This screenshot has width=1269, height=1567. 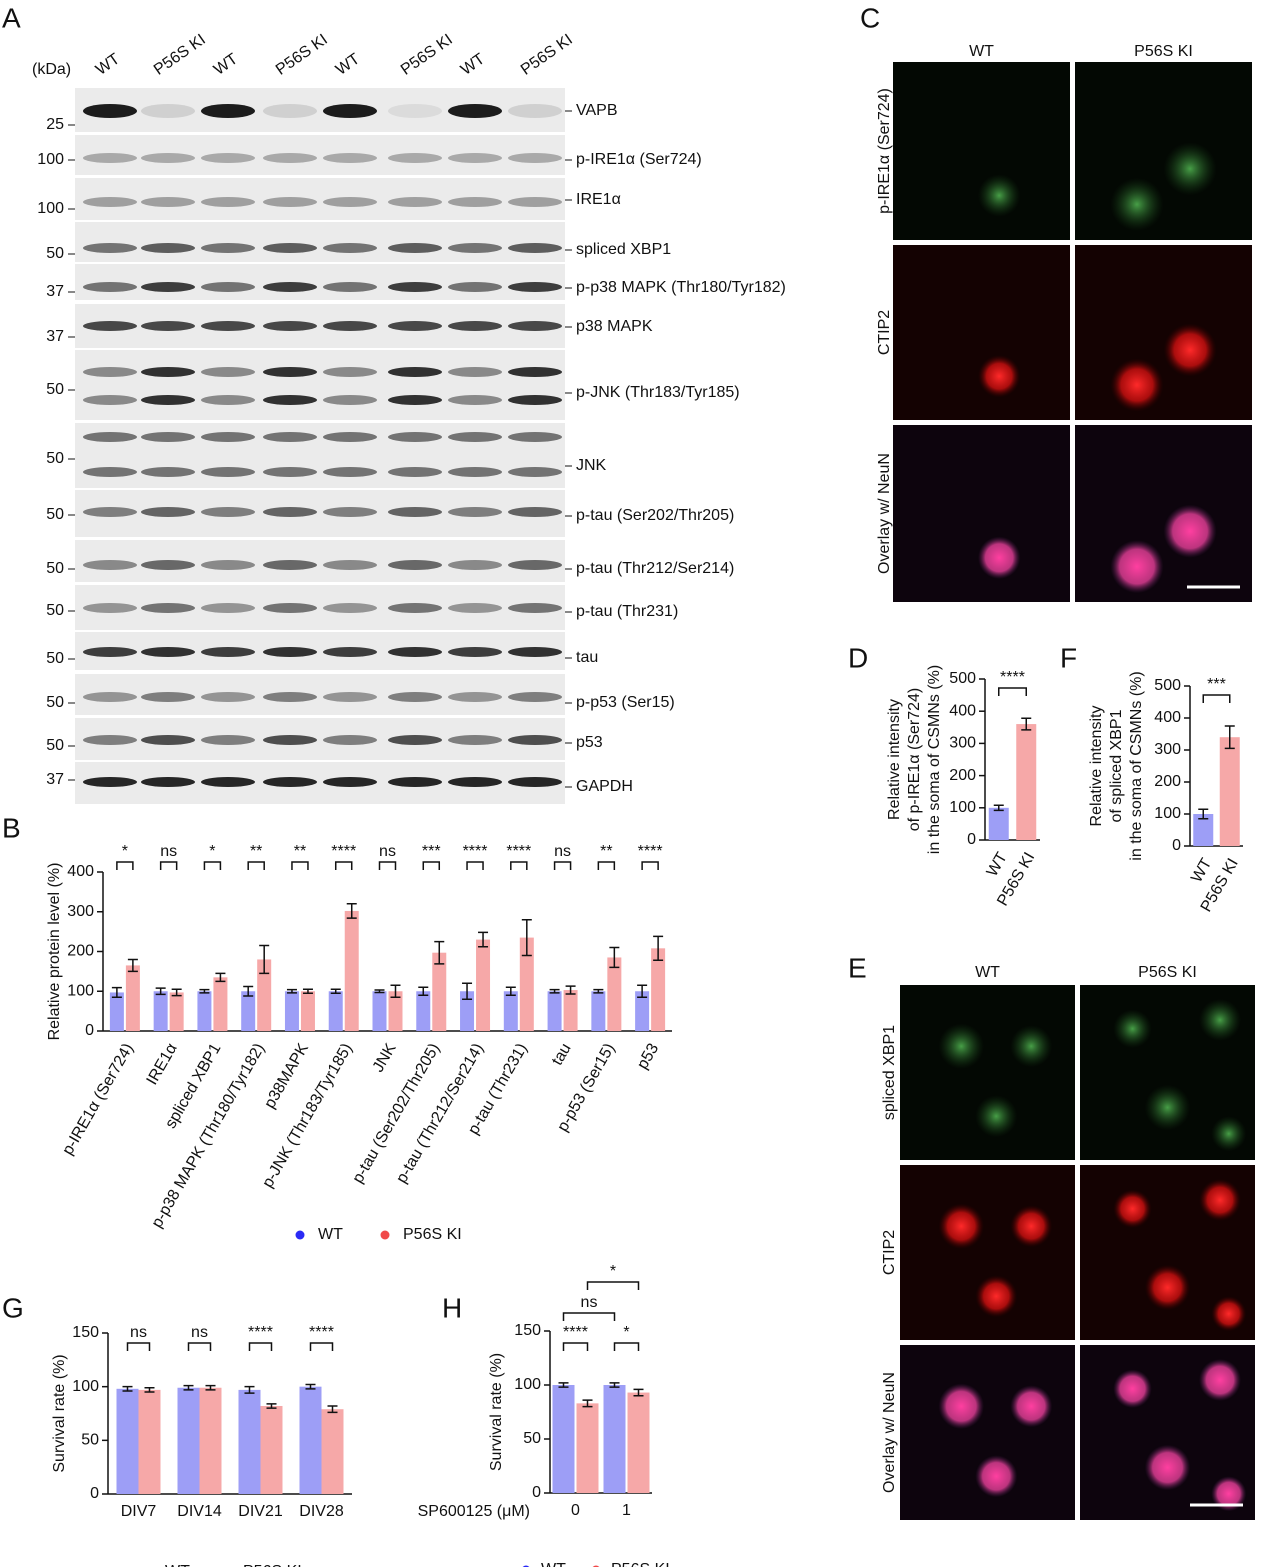 What do you see at coordinates (562, 851) in the screenshot?
I see `significance-label: ns` at bounding box center [562, 851].